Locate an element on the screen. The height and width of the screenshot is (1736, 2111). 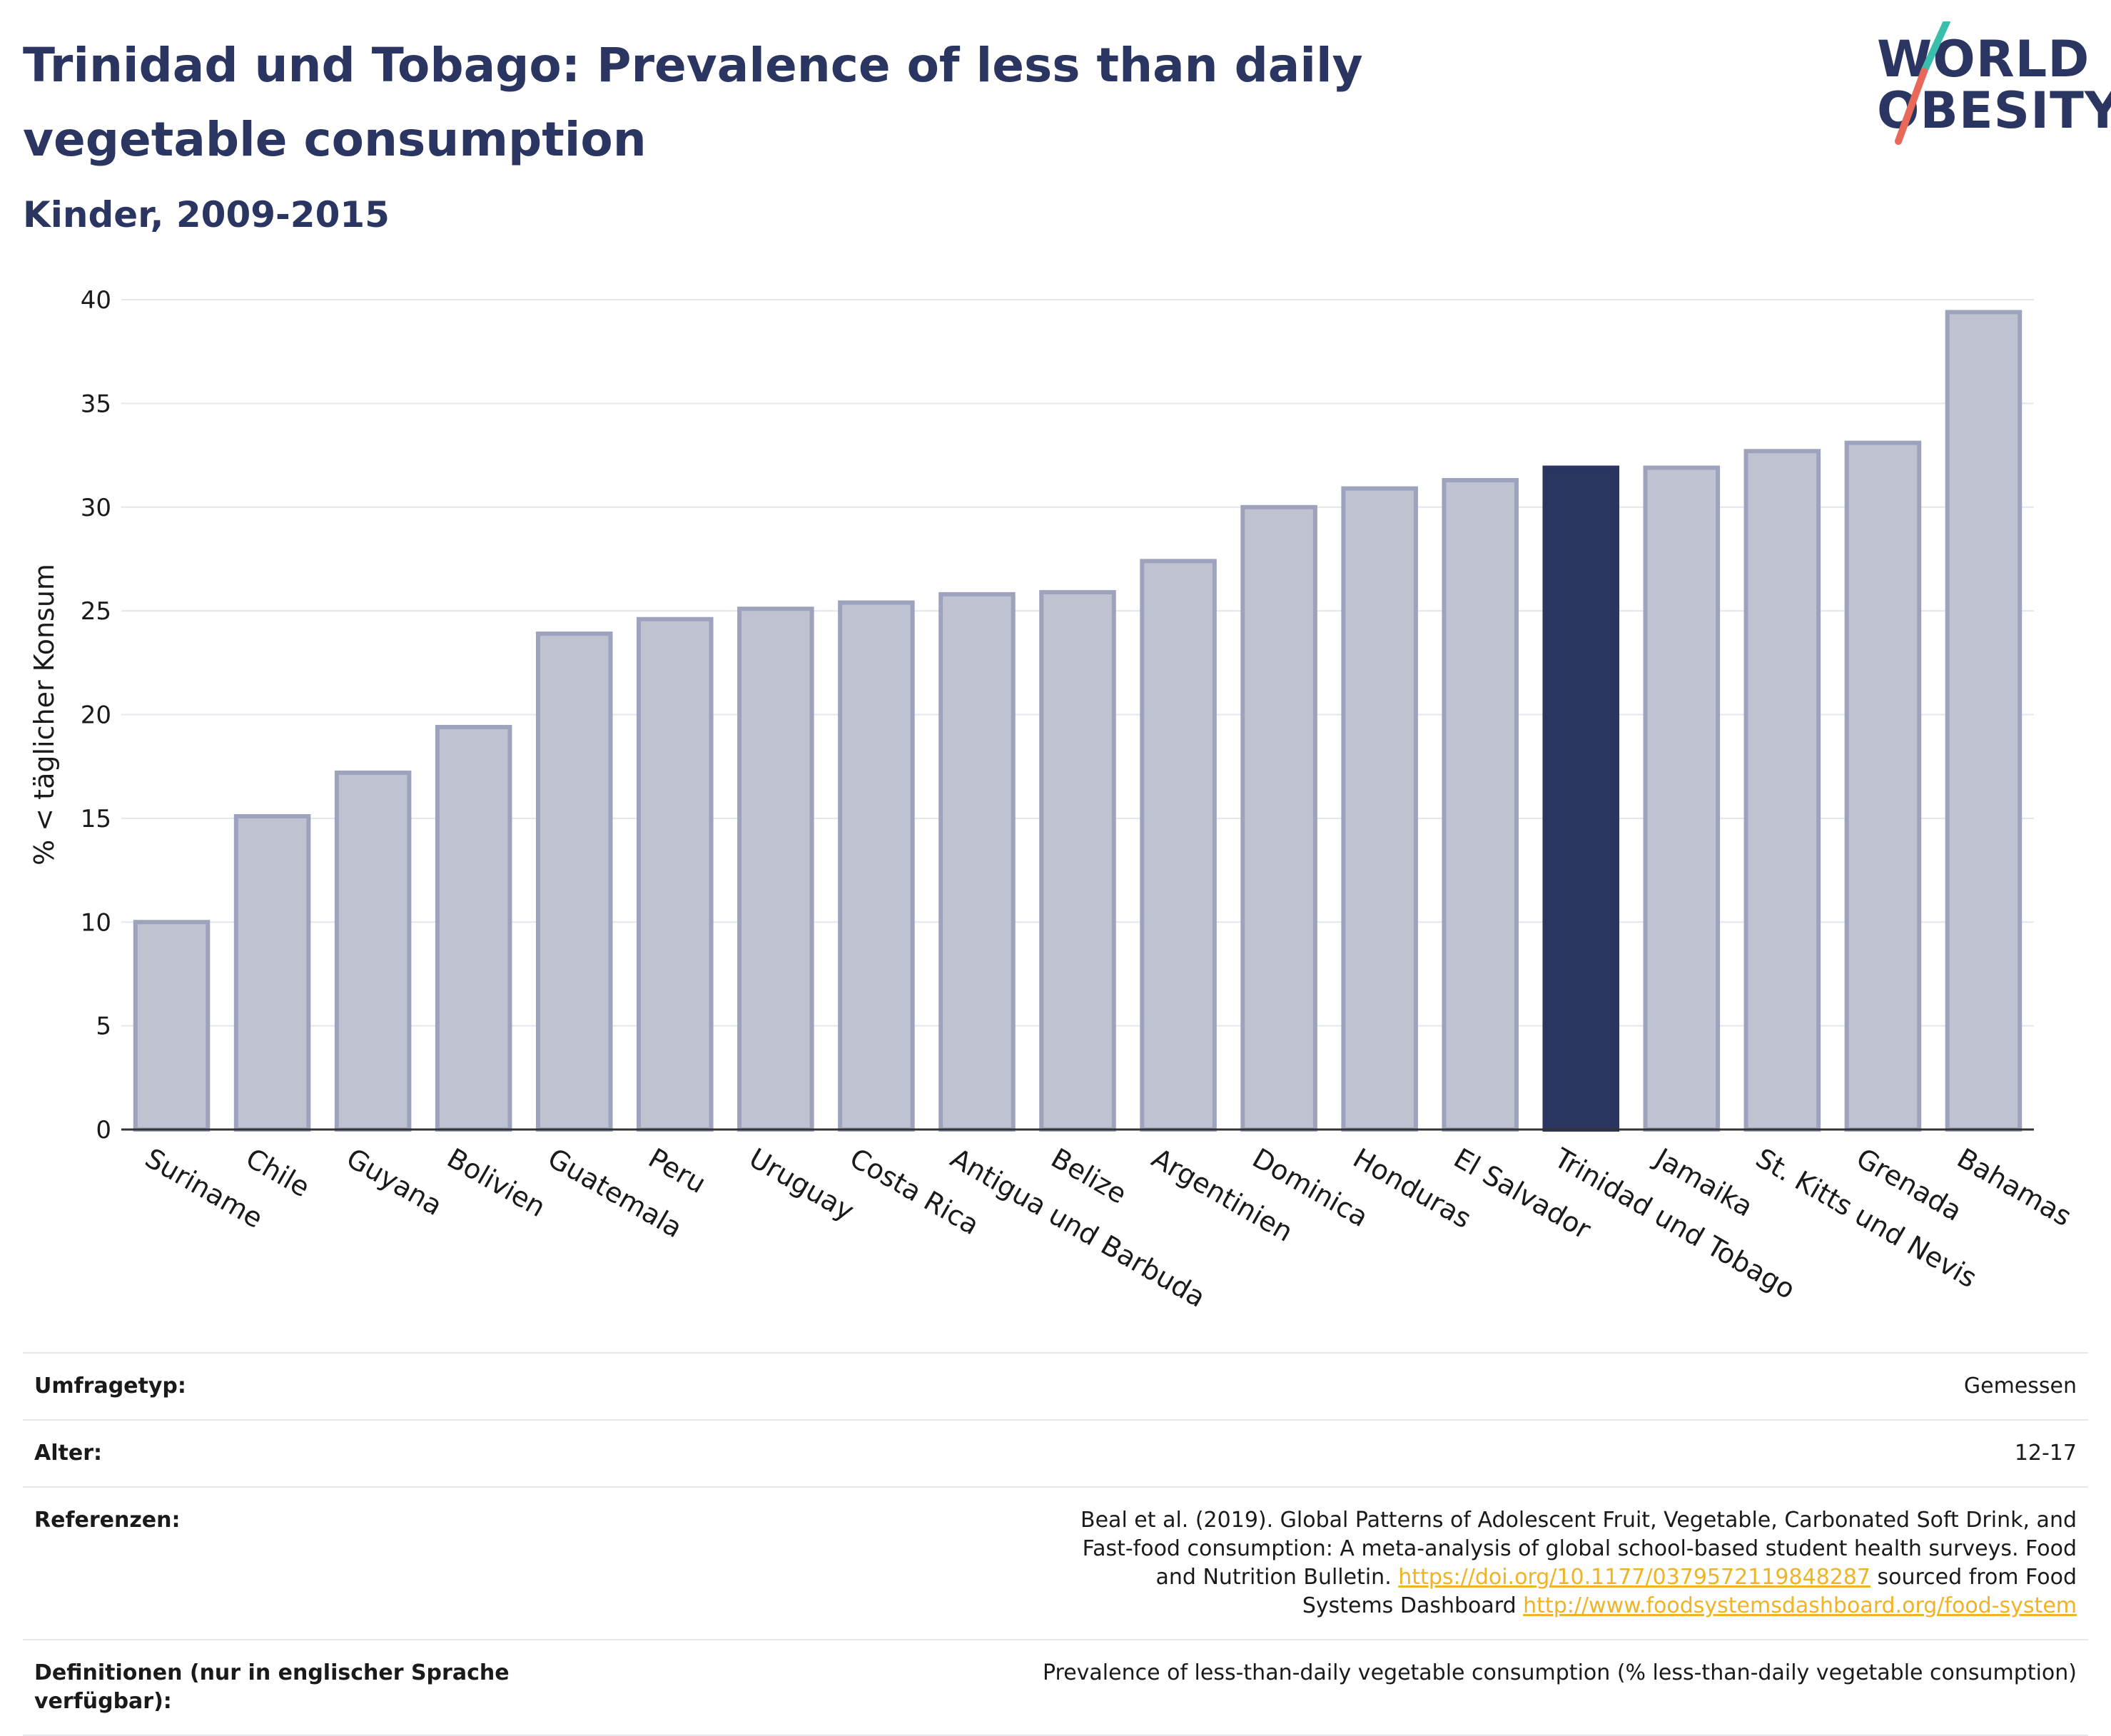
info-key: Referenzen: is located at coordinates (108, 1520).